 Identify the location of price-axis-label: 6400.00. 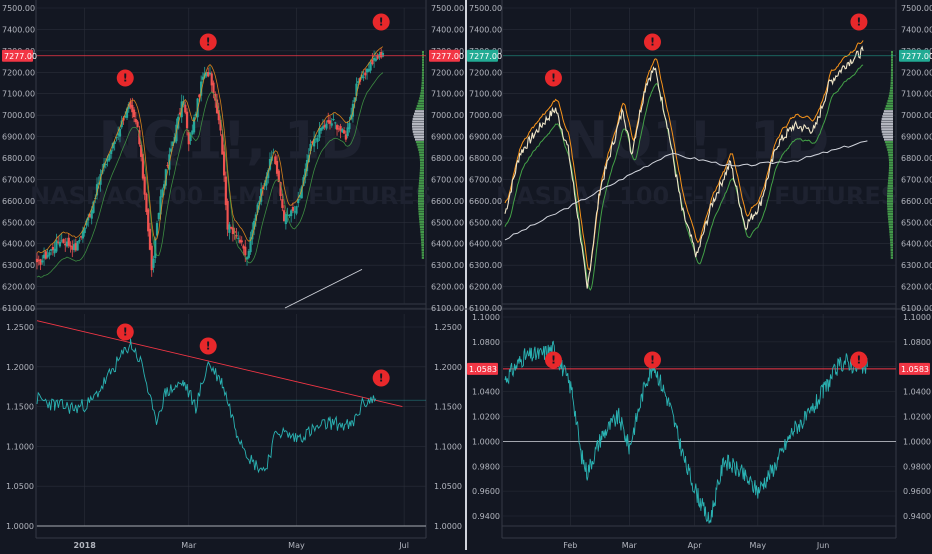
(447, 244).